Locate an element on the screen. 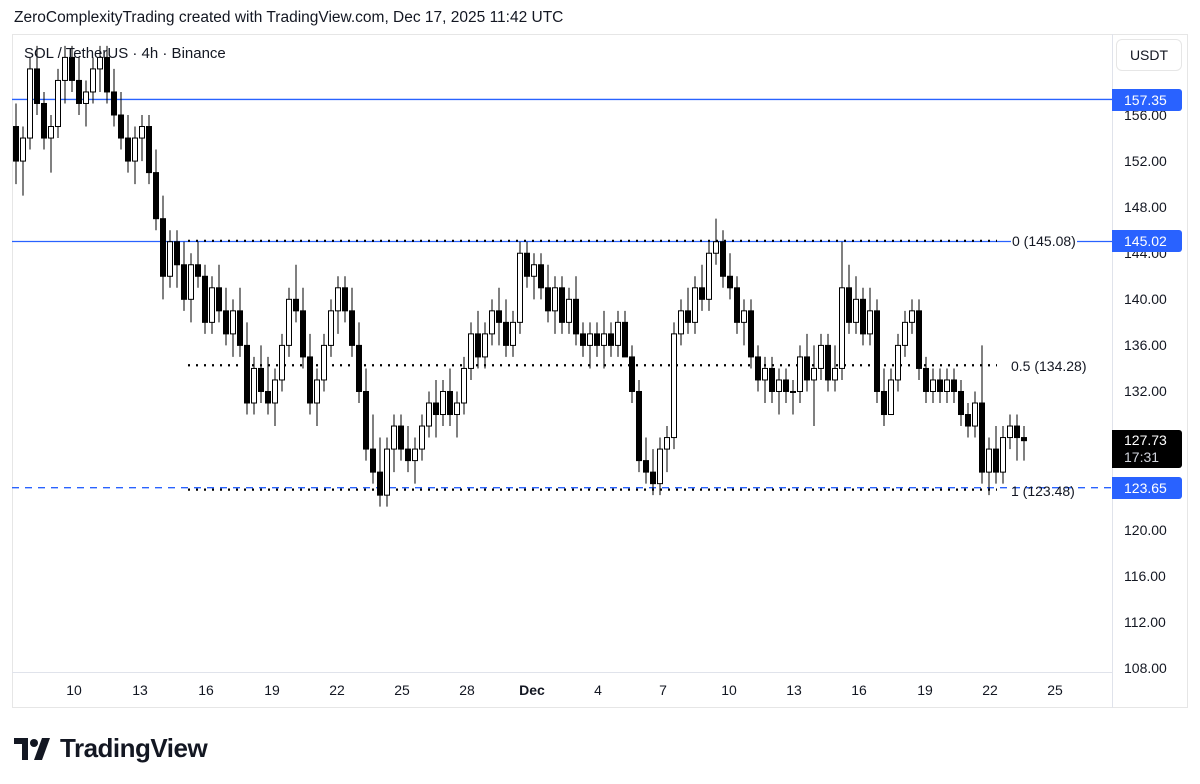 The width and height of the screenshot is (1200, 784). price-tick: 140.00 is located at coordinates (1145, 299).